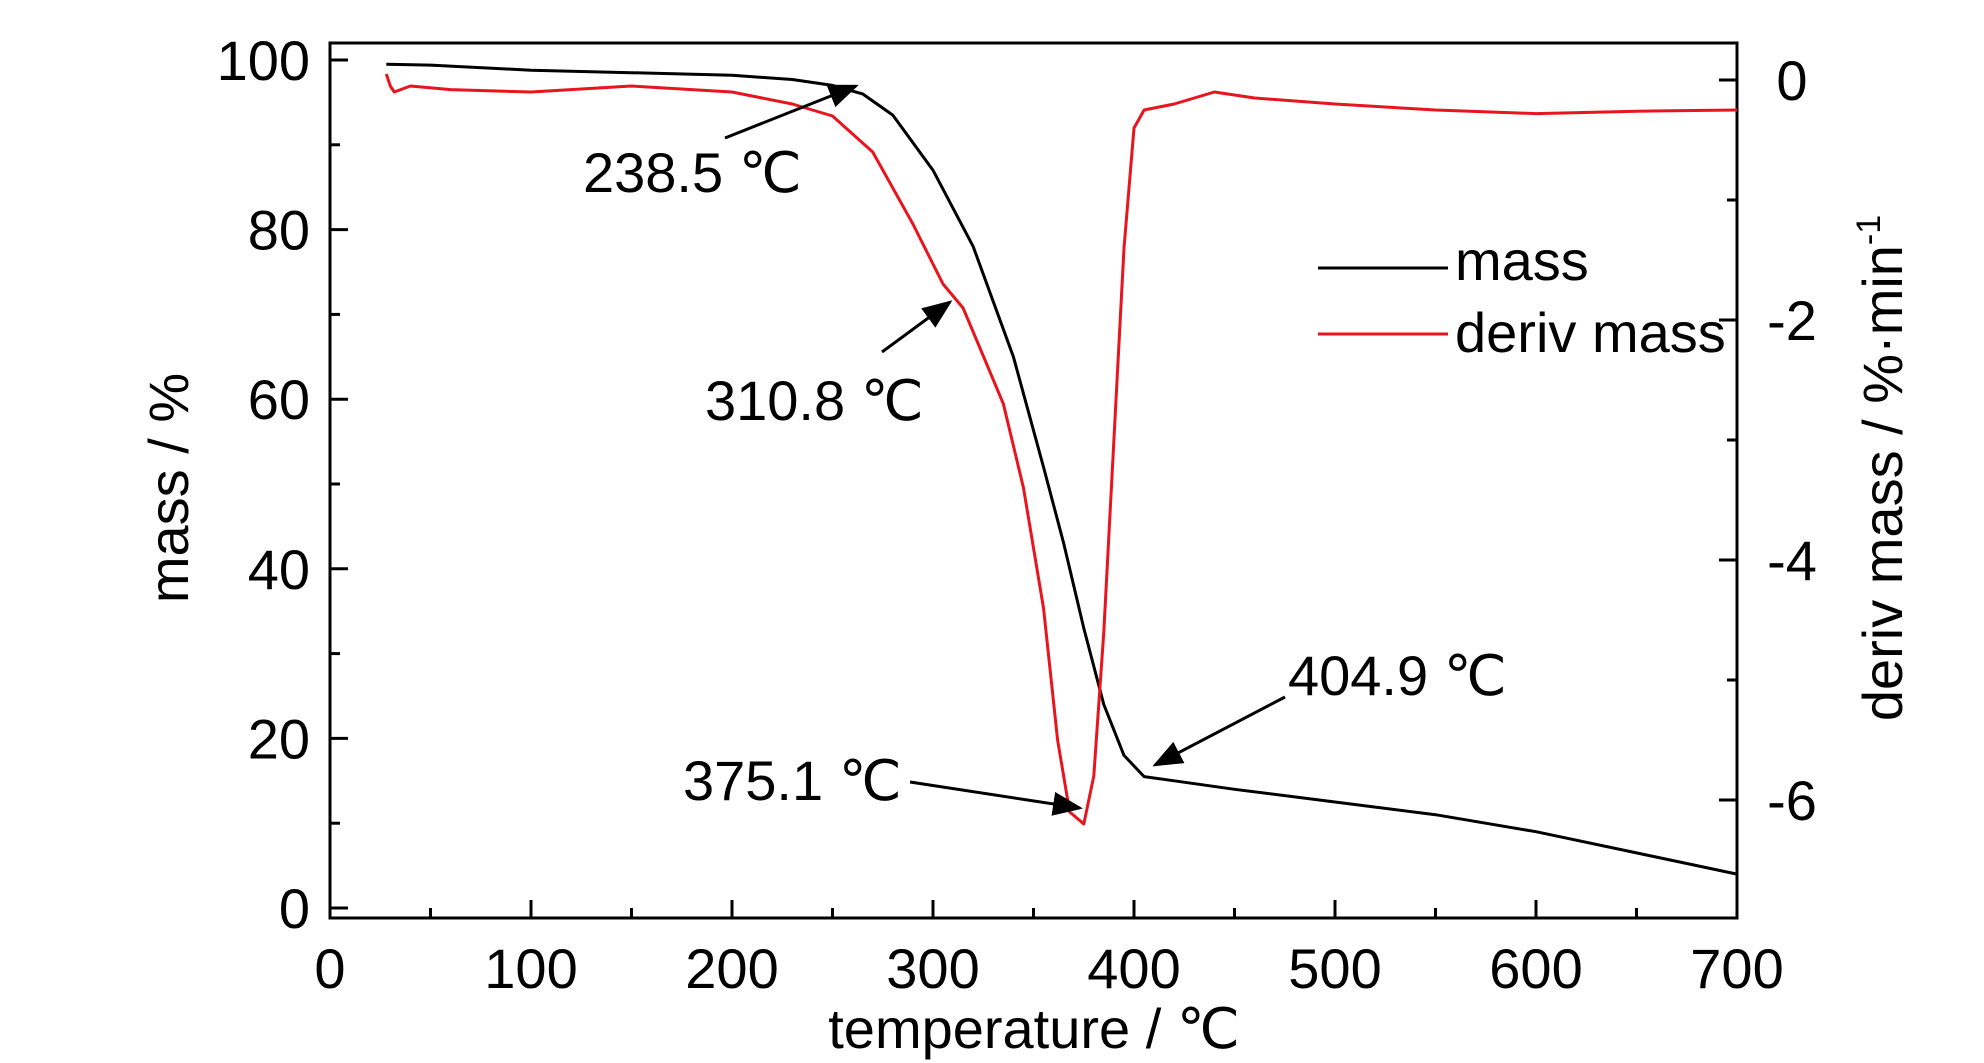 This screenshot has height=1063, width=1984. Describe the element at coordinates (792, 780) in the screenshot. I see `annotation-label: 375.1 ℃` at that location.